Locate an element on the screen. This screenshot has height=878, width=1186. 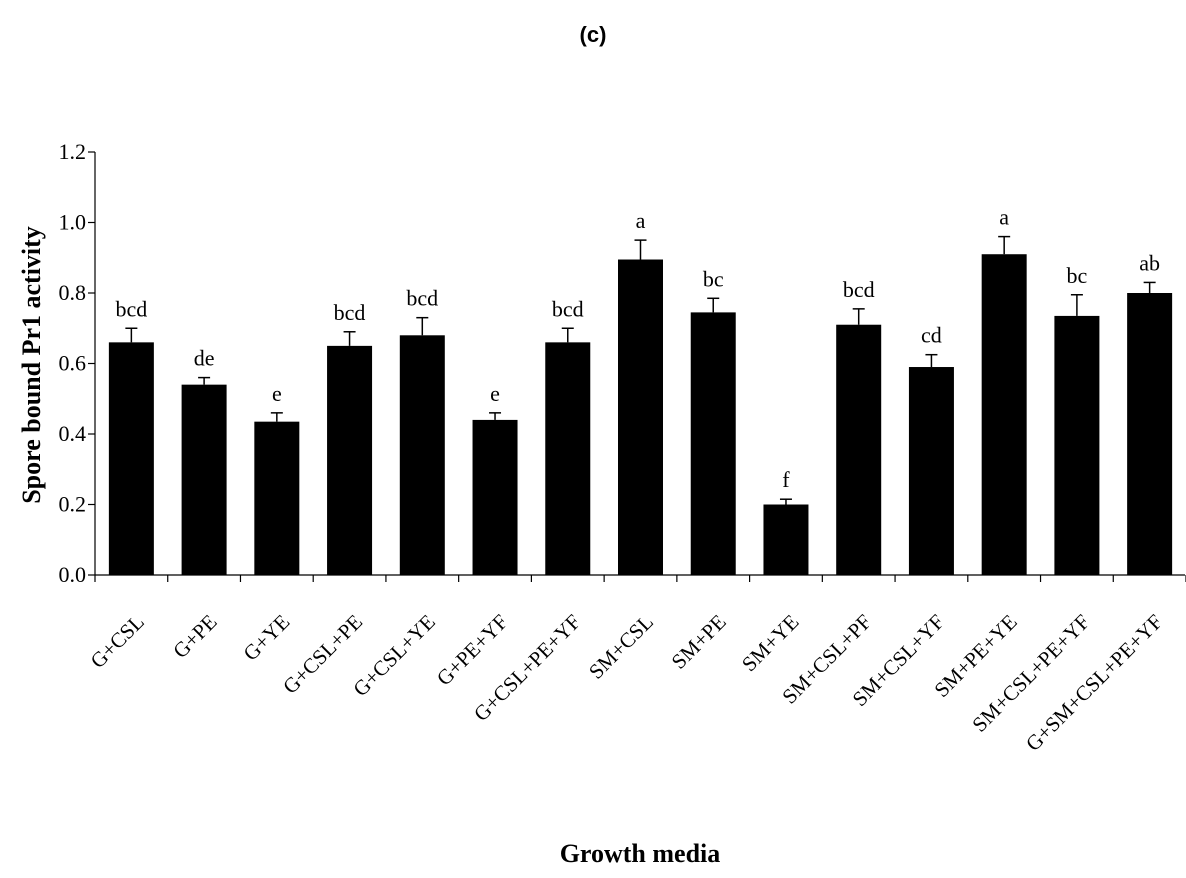
significance-label: cd is located at coordinates (931, 335).